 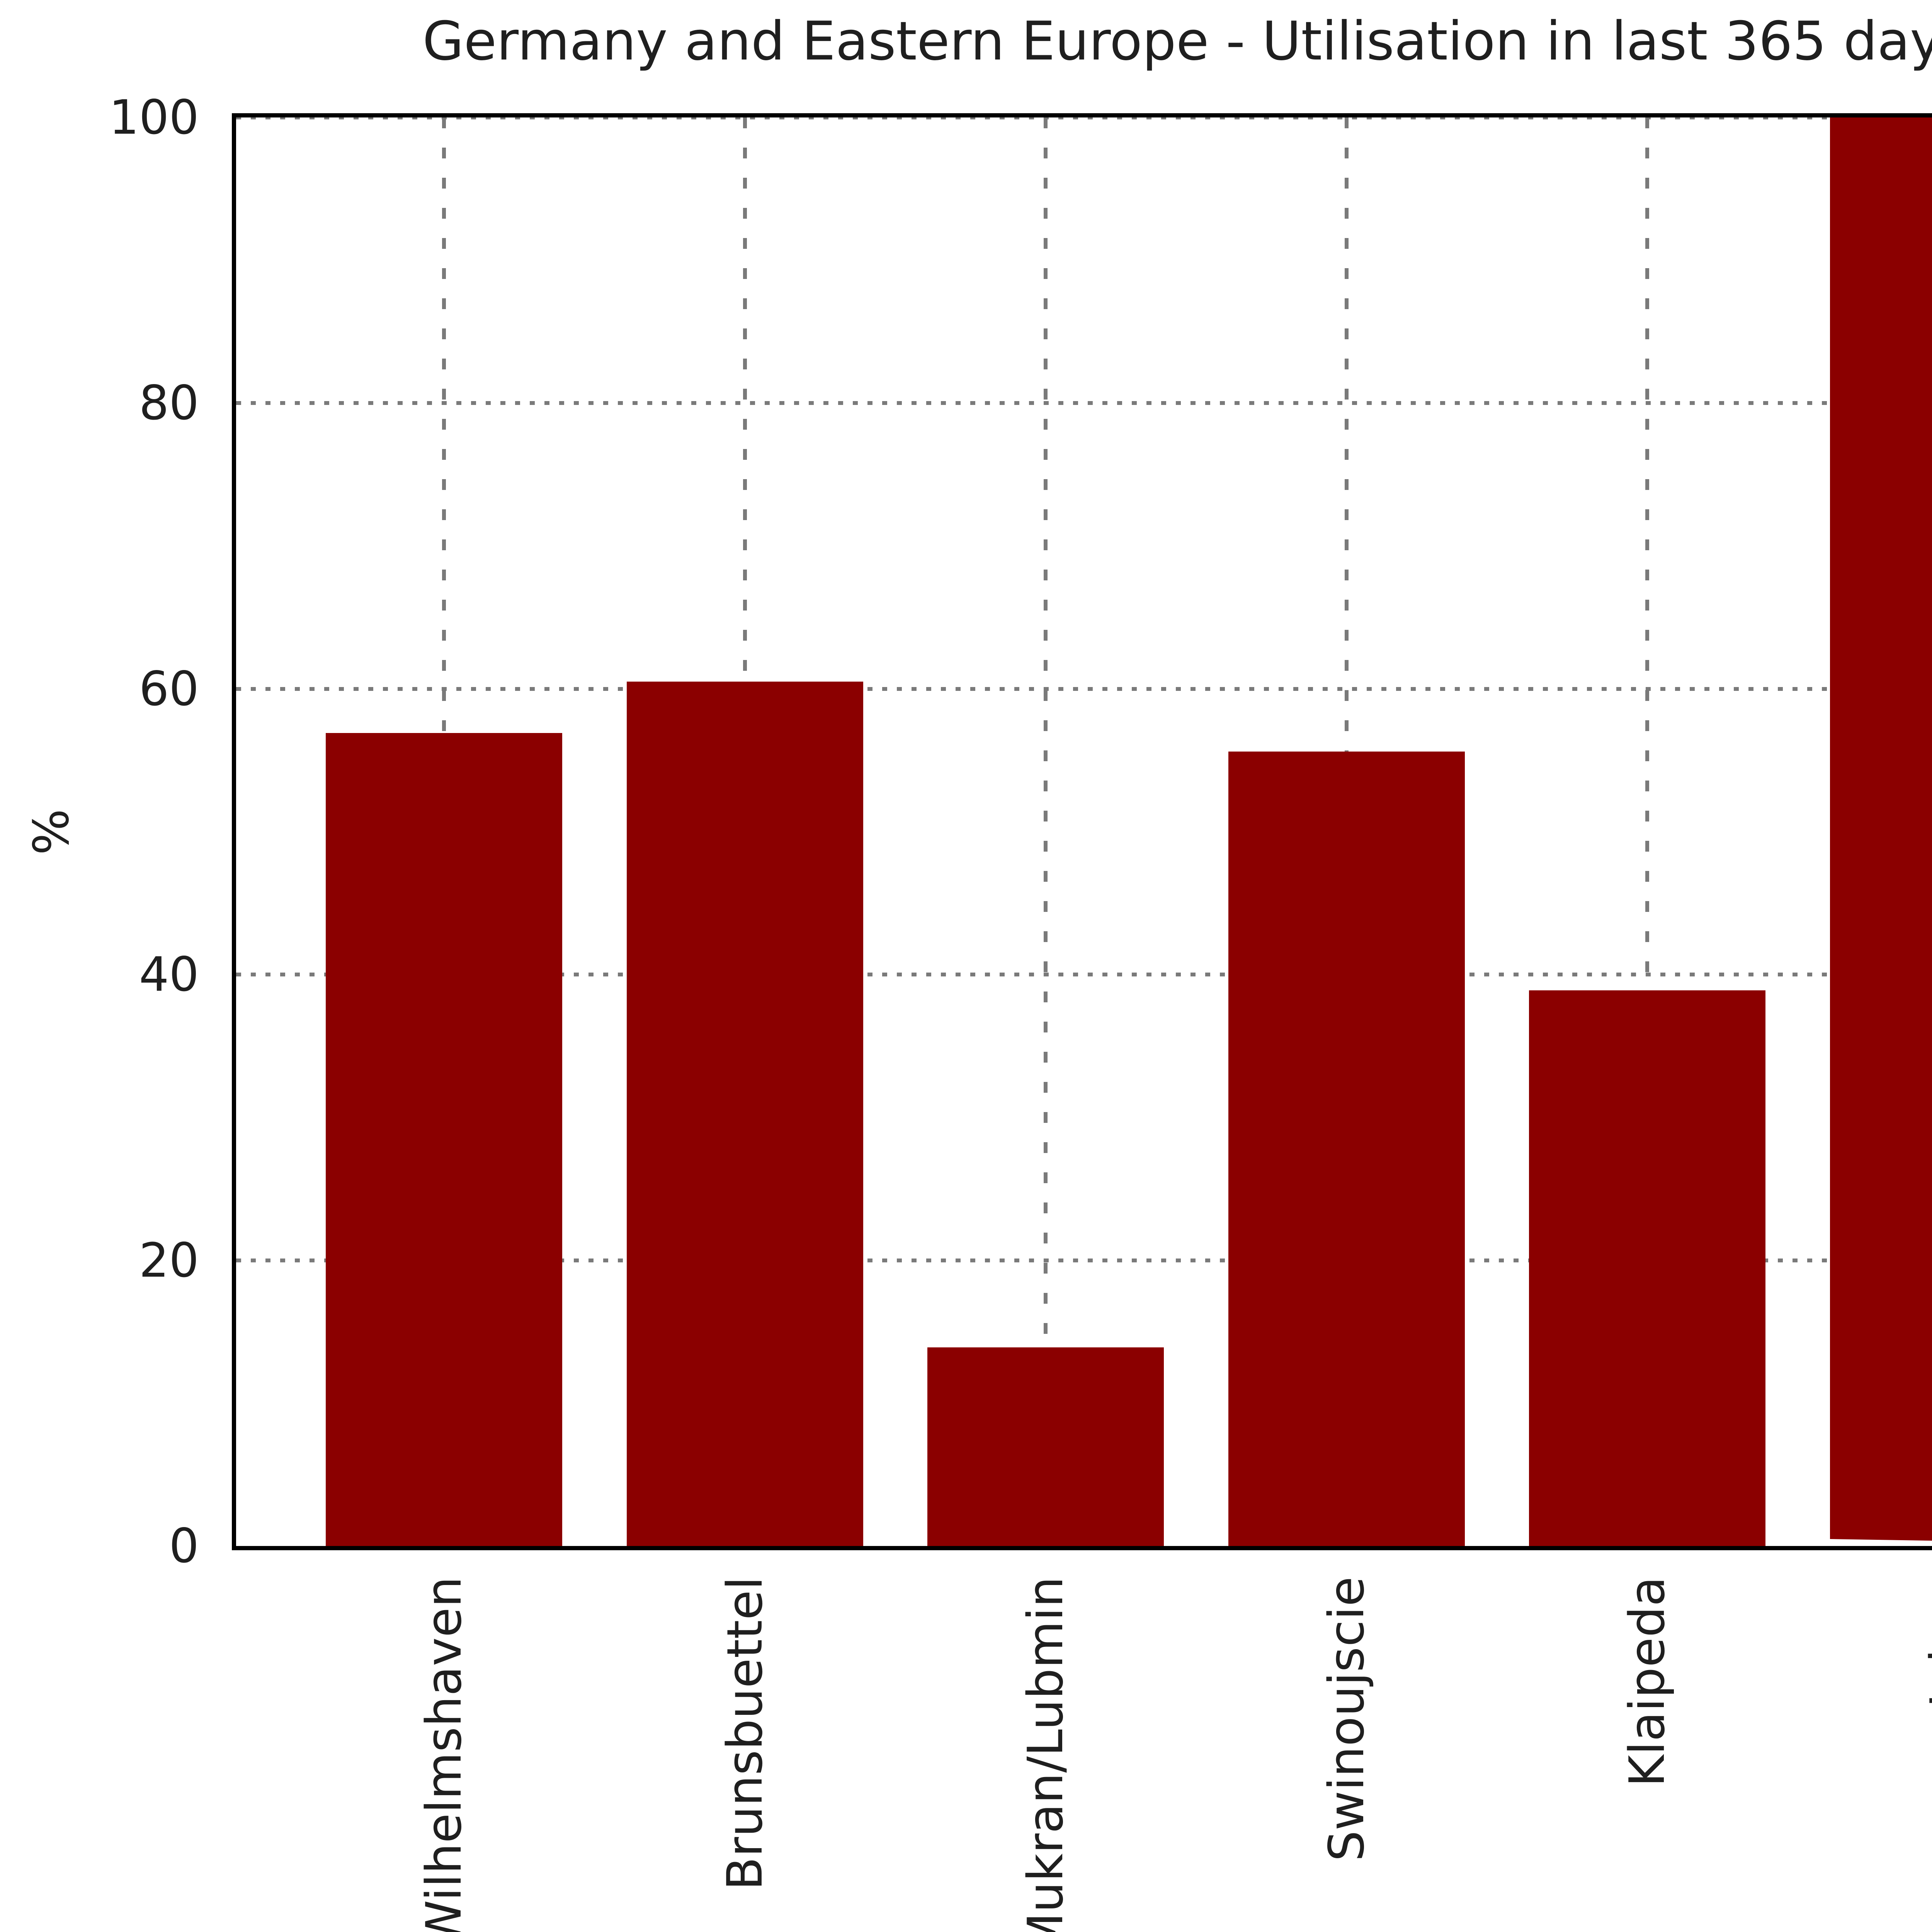 What do you see at coordinates (154, 118) in the screenshot?
I see `y-tick-label-100: 100` at bounding box center [154, 118].